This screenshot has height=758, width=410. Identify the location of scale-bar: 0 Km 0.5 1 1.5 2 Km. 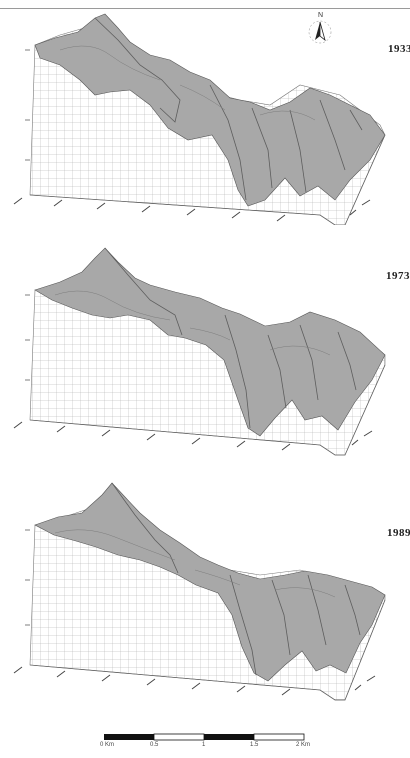
(208, 740).